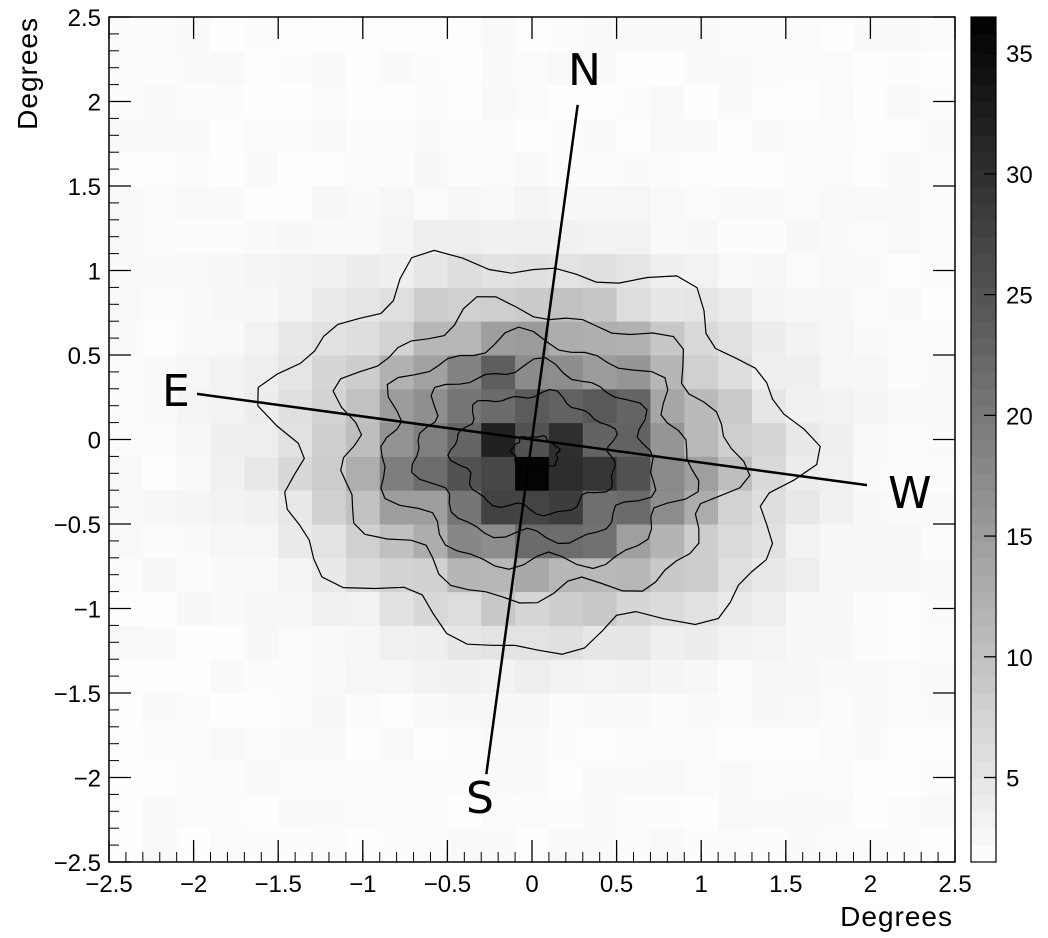  Describe the element at coordinates (1019, 296) in the screenshot. I see `colorbar-tick-label: 25` at that location.